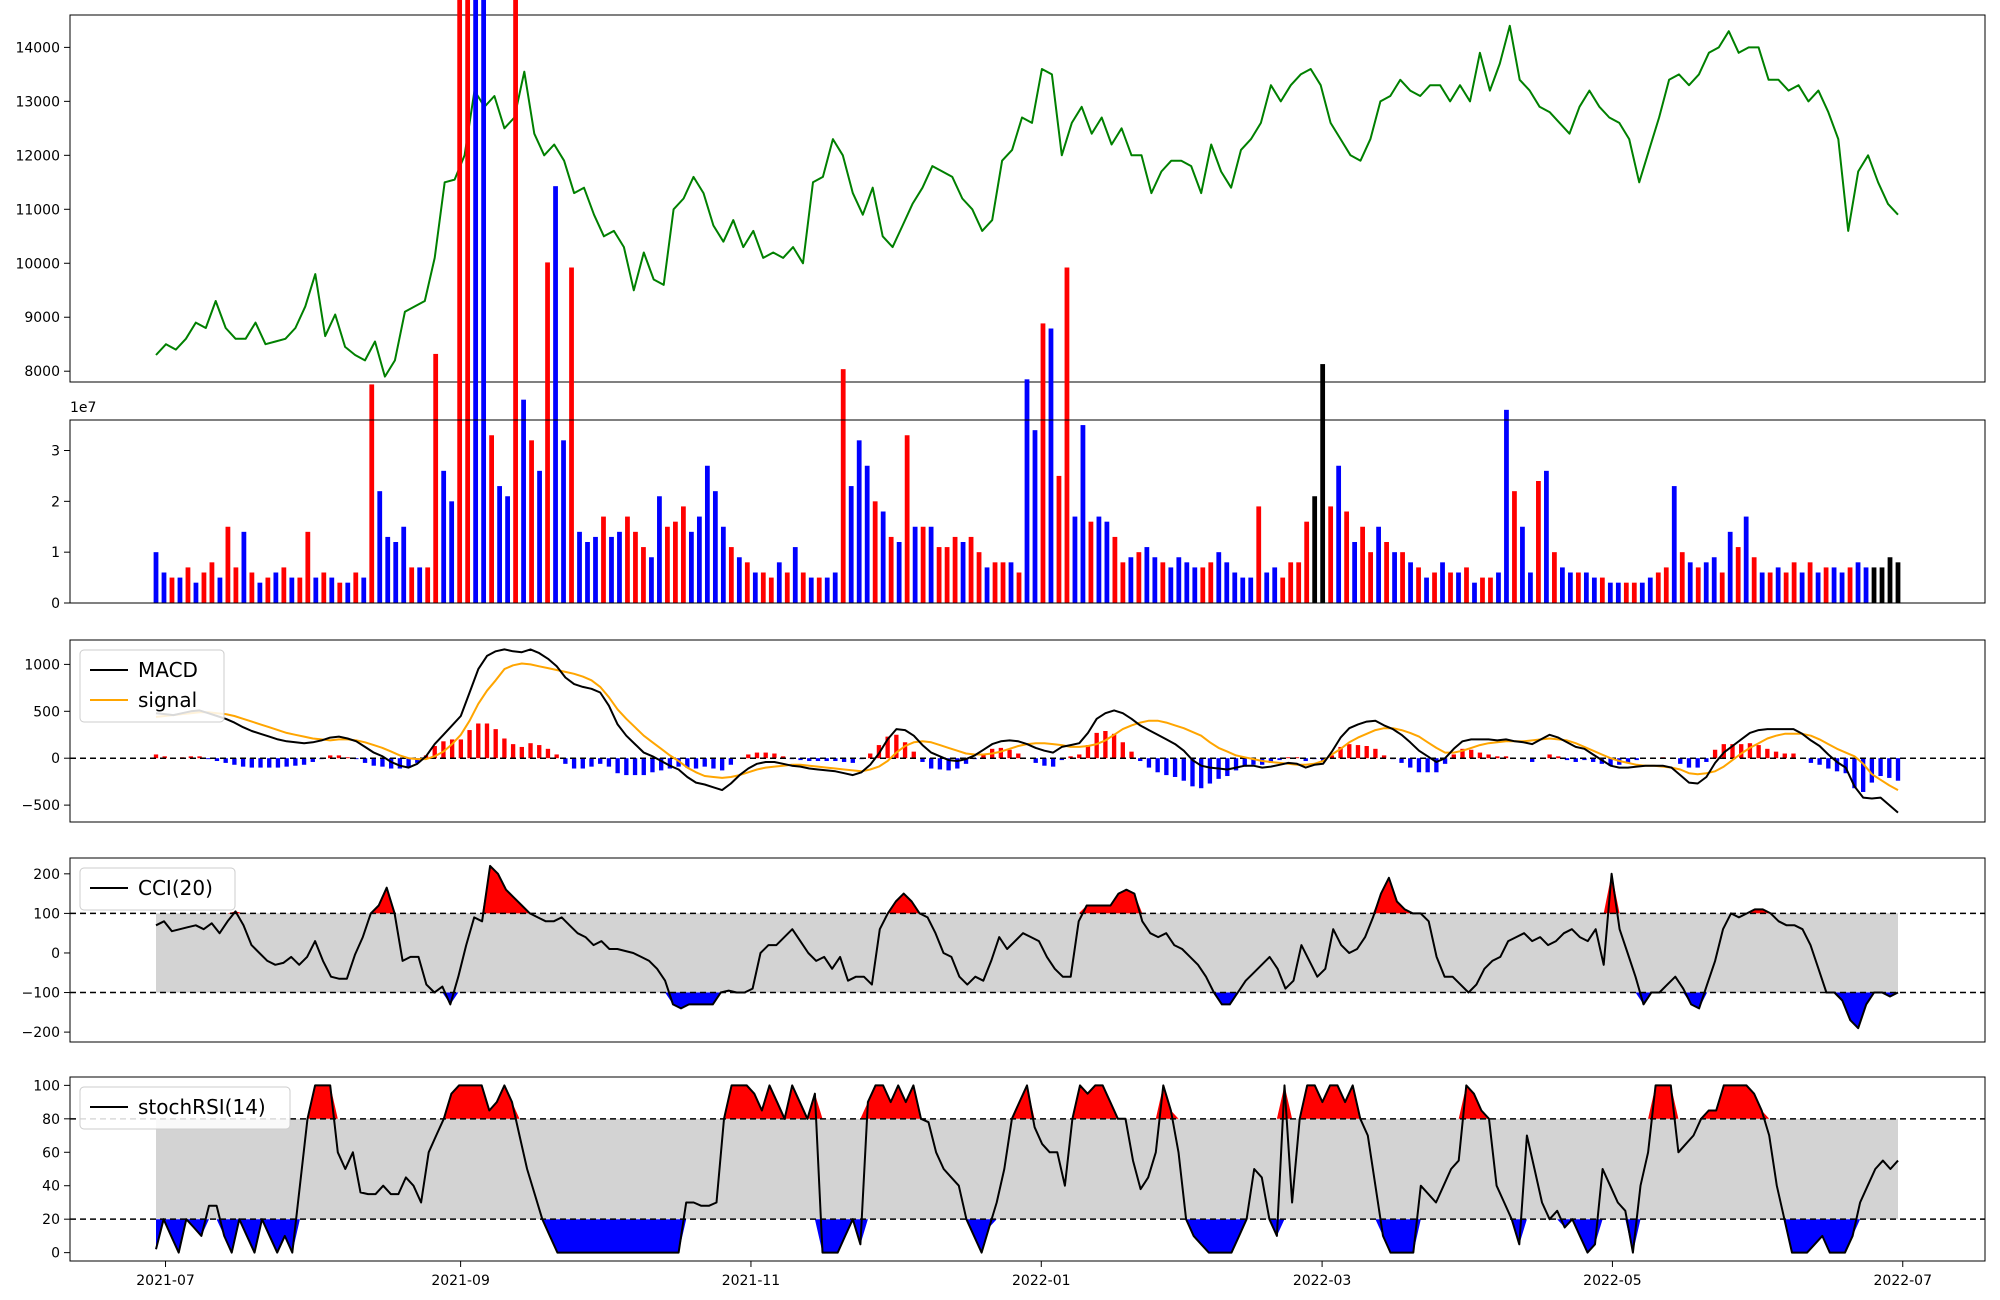 This screenshot has height=1300, width=2000. What do you see at coordinates (1027, 511) in the screenshot?
I see `axes-frame` at bounding box center [1027, 511].